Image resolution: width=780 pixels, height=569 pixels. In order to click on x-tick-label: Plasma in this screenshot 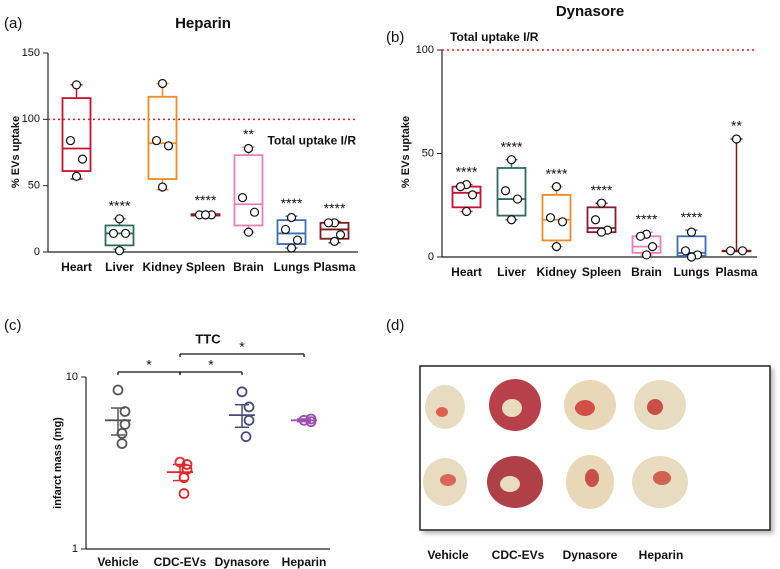, I will do `click(334, 267)`.